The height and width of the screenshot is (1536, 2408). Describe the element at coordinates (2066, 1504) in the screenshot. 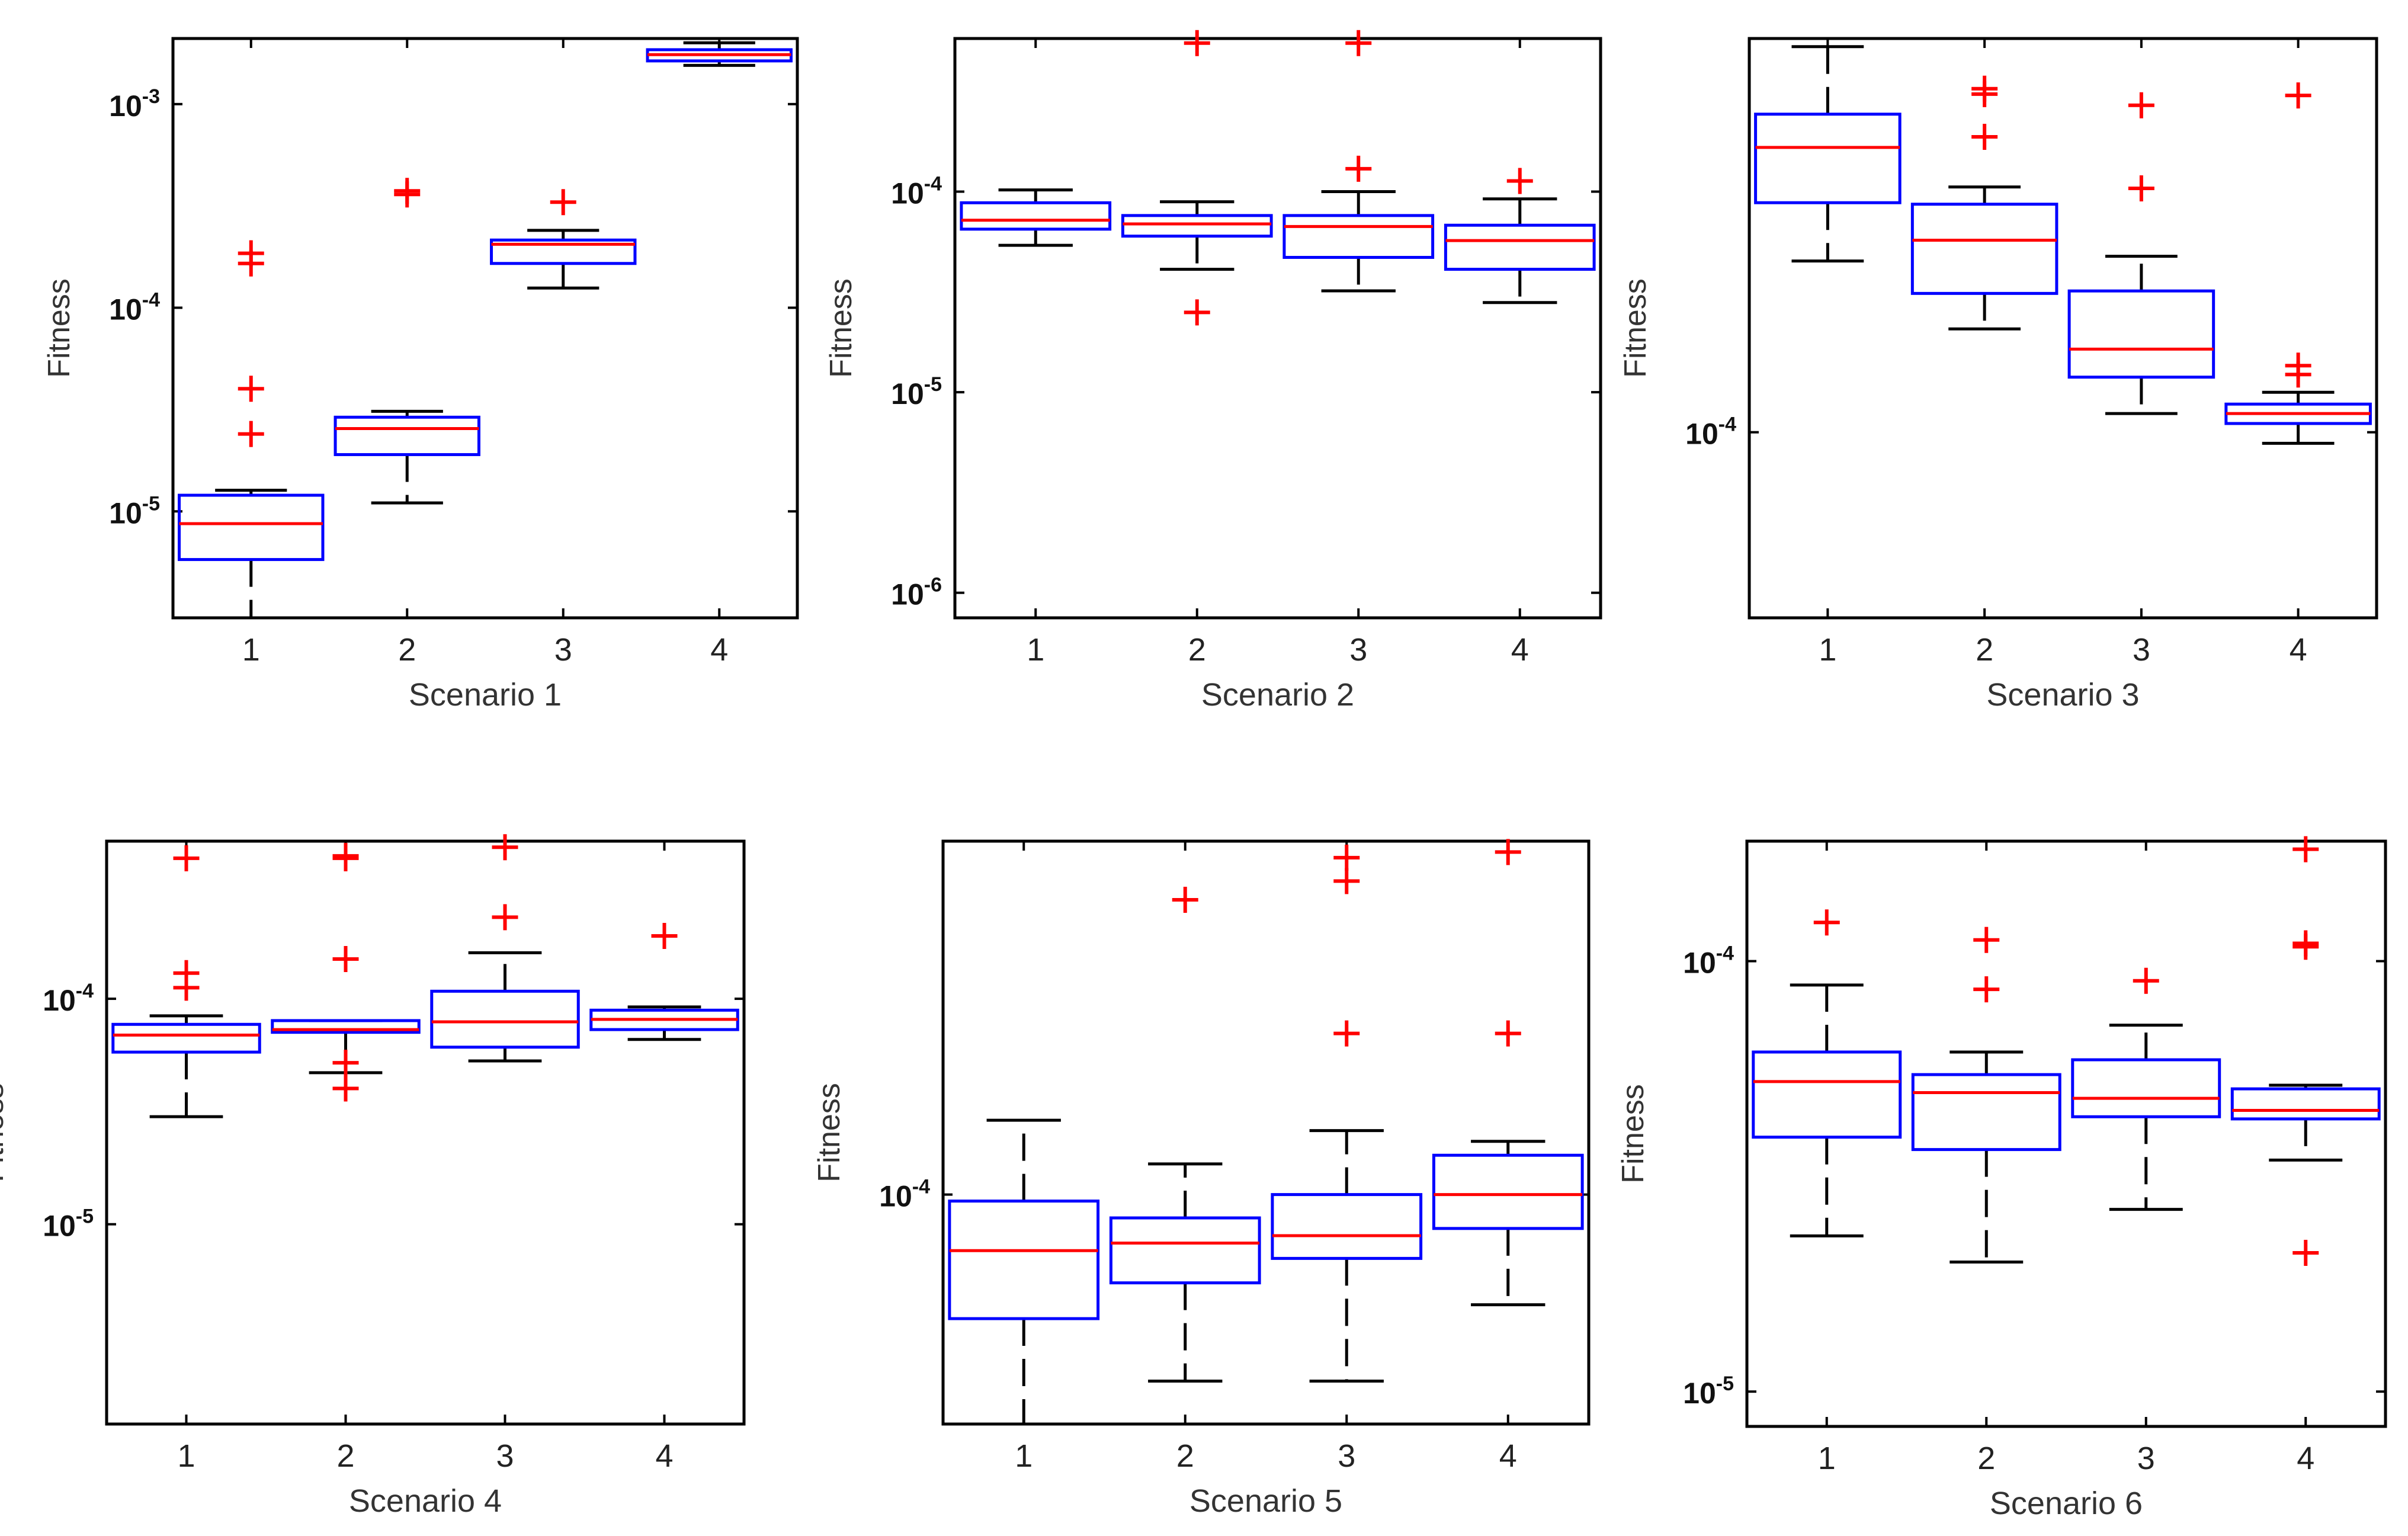

I see `x-axis-label: Scenario 6` at that location.